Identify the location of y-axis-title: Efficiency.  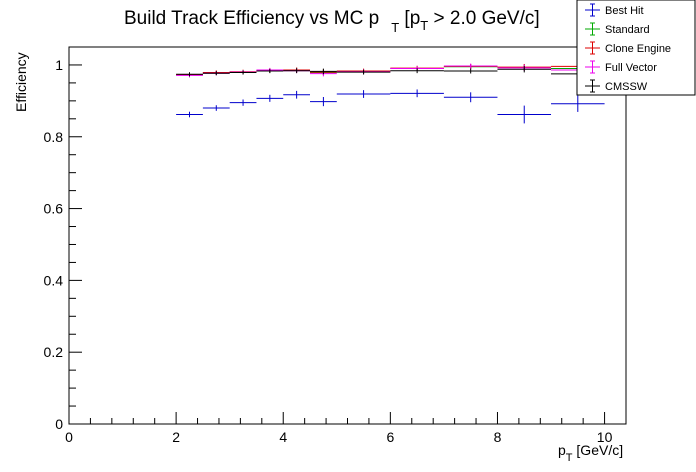
(21, 82).